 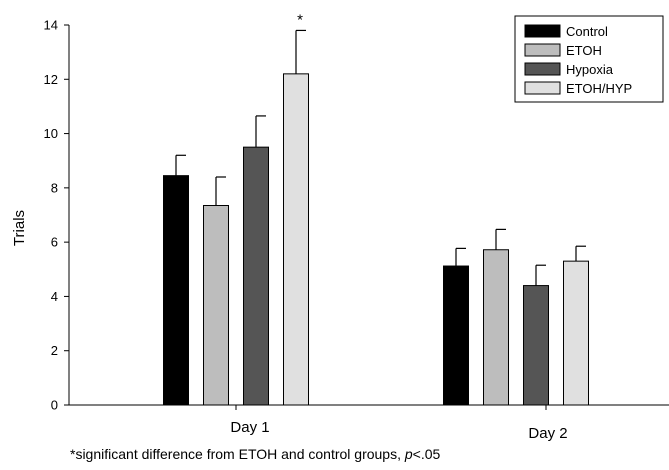 I want to click on y-axis-title: Trials, so click(x=19, y=228).